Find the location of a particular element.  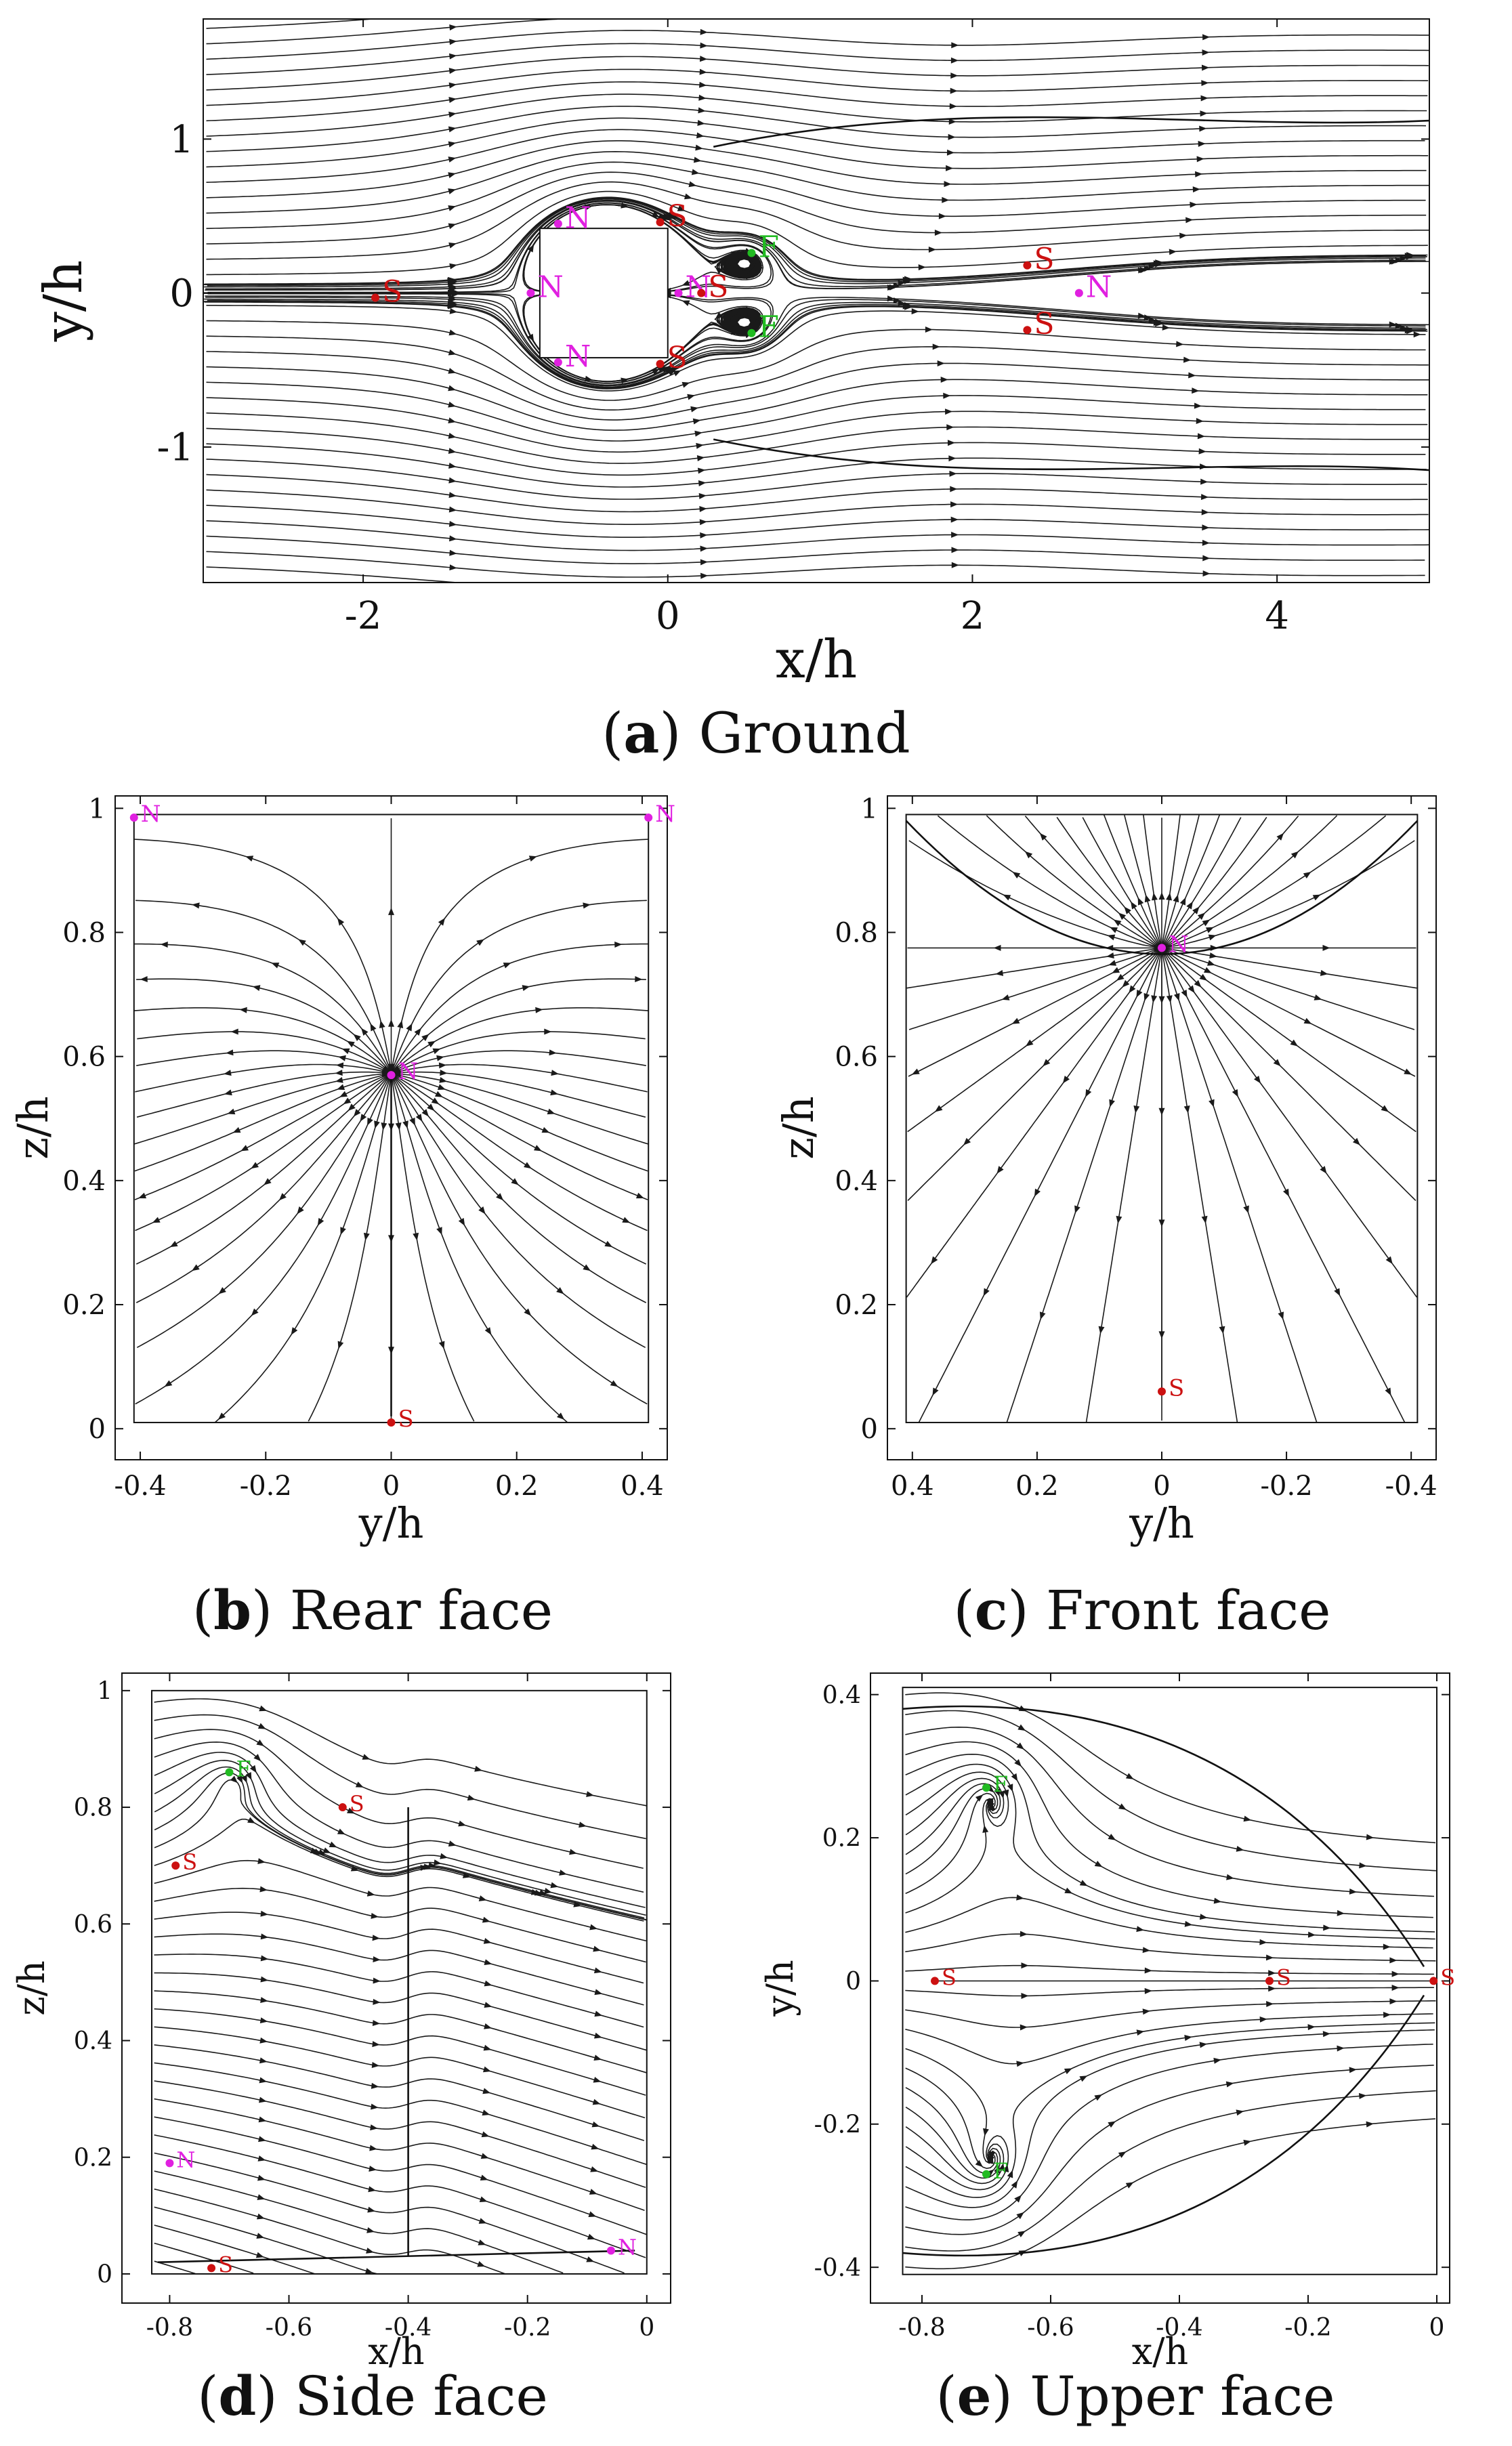

y-tick-label: 0.8 is located at coordinates (856, 932).